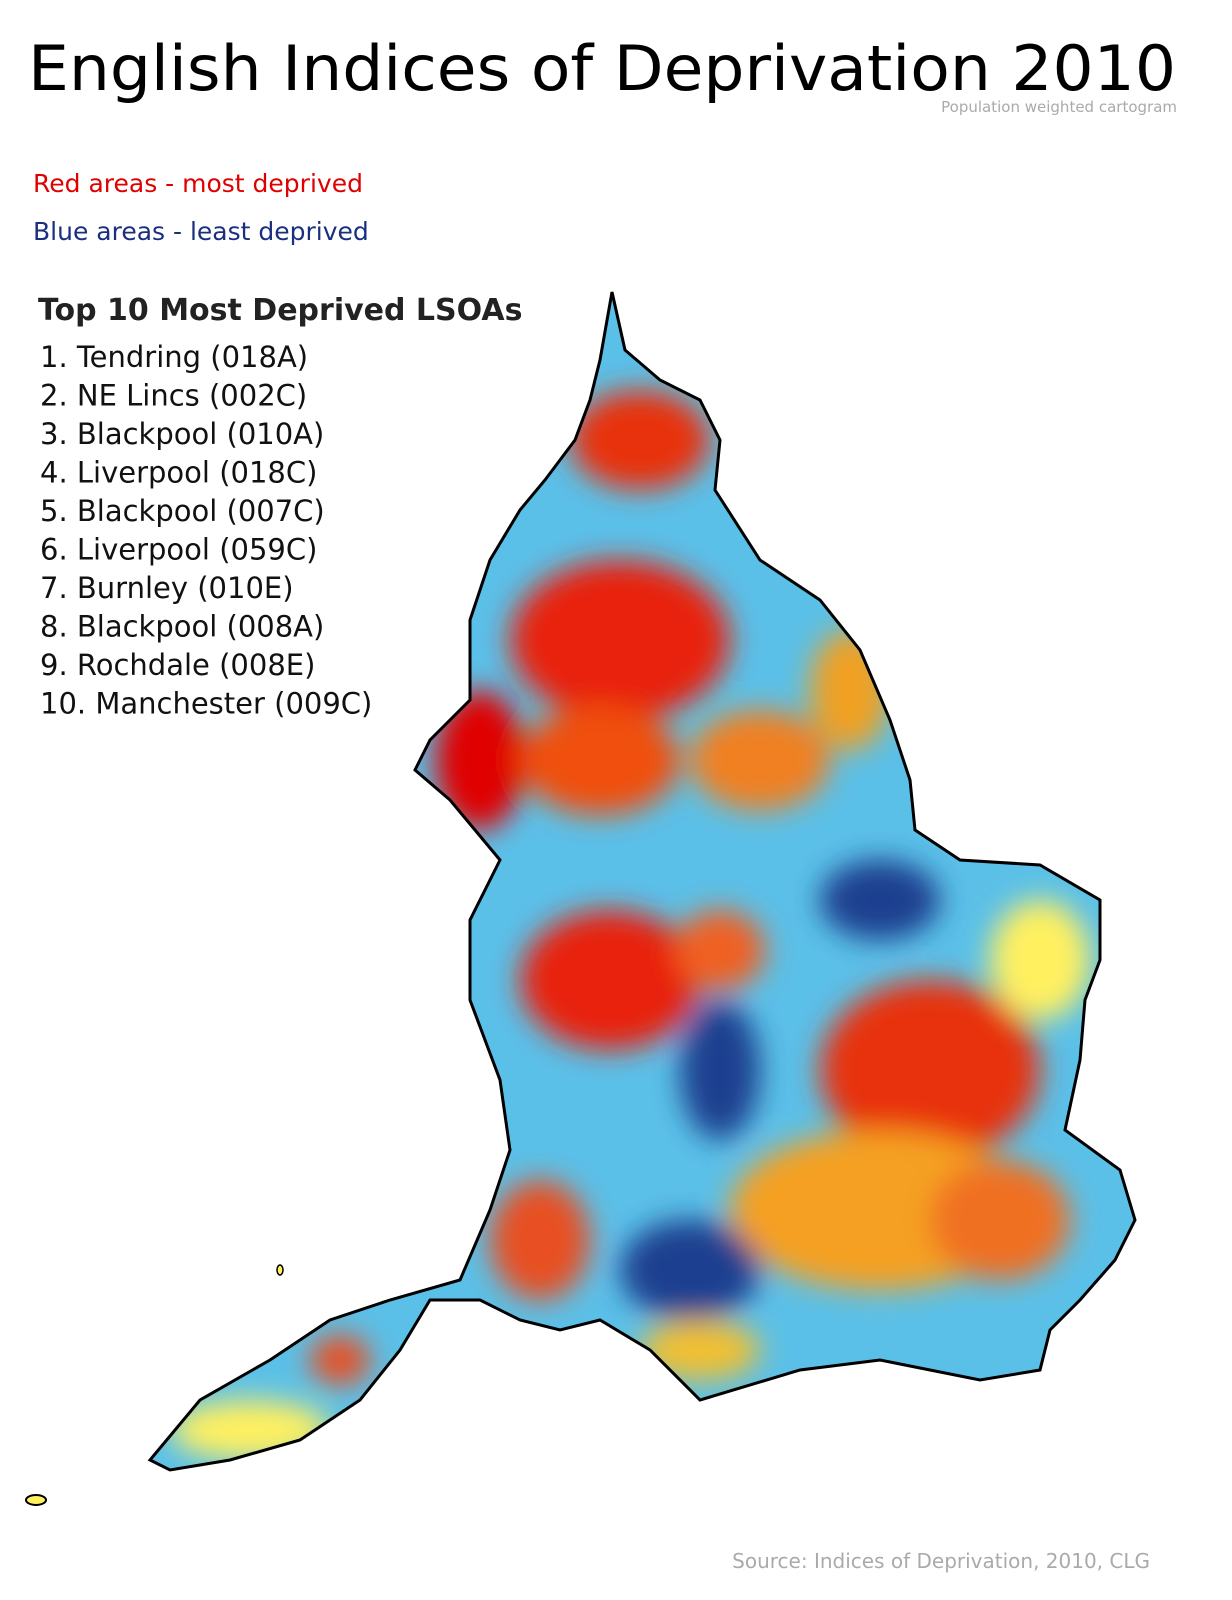 The width and height of the screenshot is (1232, 1600). Describe the element at coordinates (178, 473) in the screenshot. I see `list-item: 4. Liverpool (018C)` at that location.